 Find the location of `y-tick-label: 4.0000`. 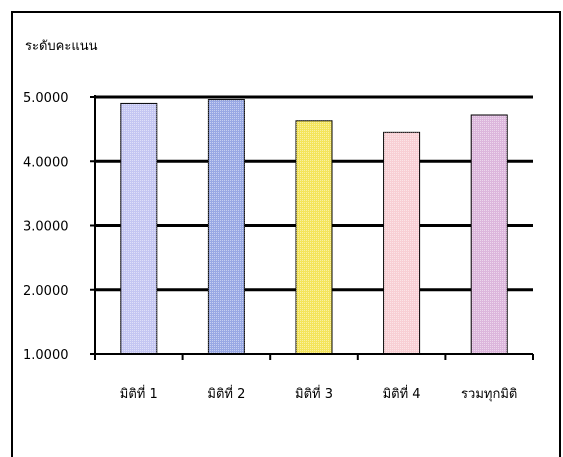

y-tick-label: 4.0000 is located at coordinates (46, 162).